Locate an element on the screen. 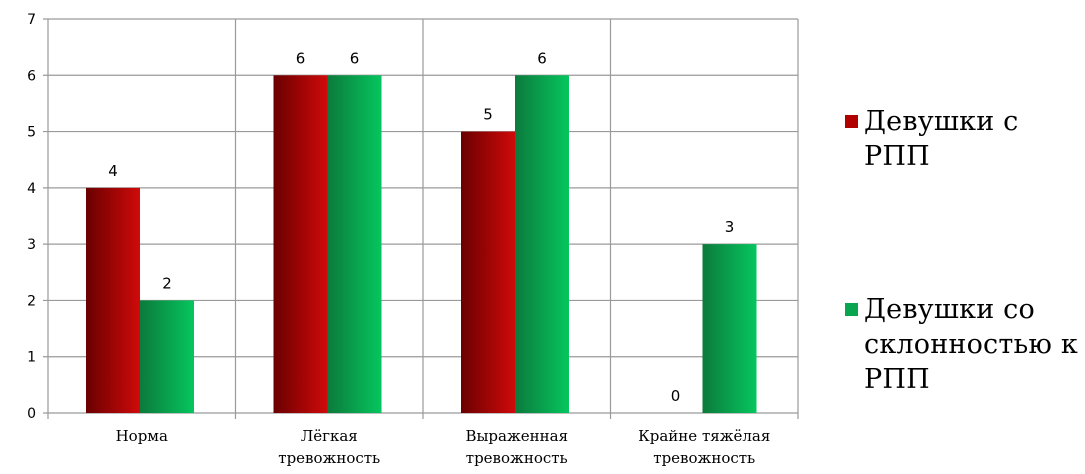 The height and width of the screenshot is (474, 1085). data-label: 4 is located at coordinates (113, 171).